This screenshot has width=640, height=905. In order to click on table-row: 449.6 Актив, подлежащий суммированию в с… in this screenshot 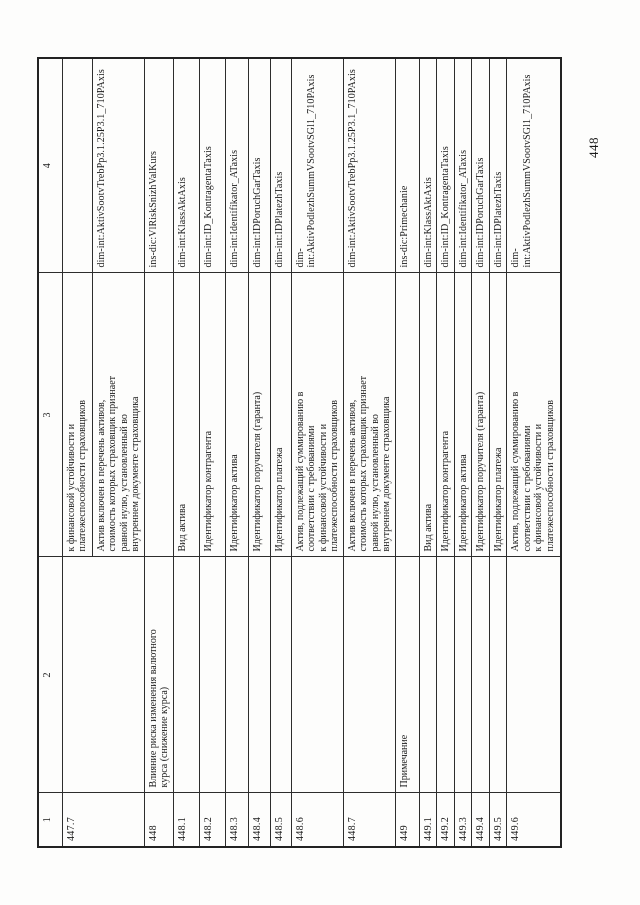, I will do `click(533, 452)`.